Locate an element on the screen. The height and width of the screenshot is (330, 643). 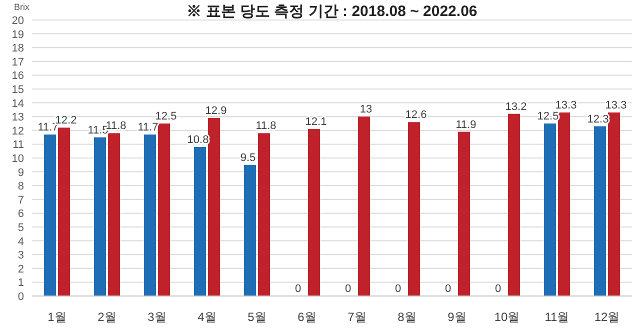
x-tick-label: 10월 is located at coordinates (507, 317).